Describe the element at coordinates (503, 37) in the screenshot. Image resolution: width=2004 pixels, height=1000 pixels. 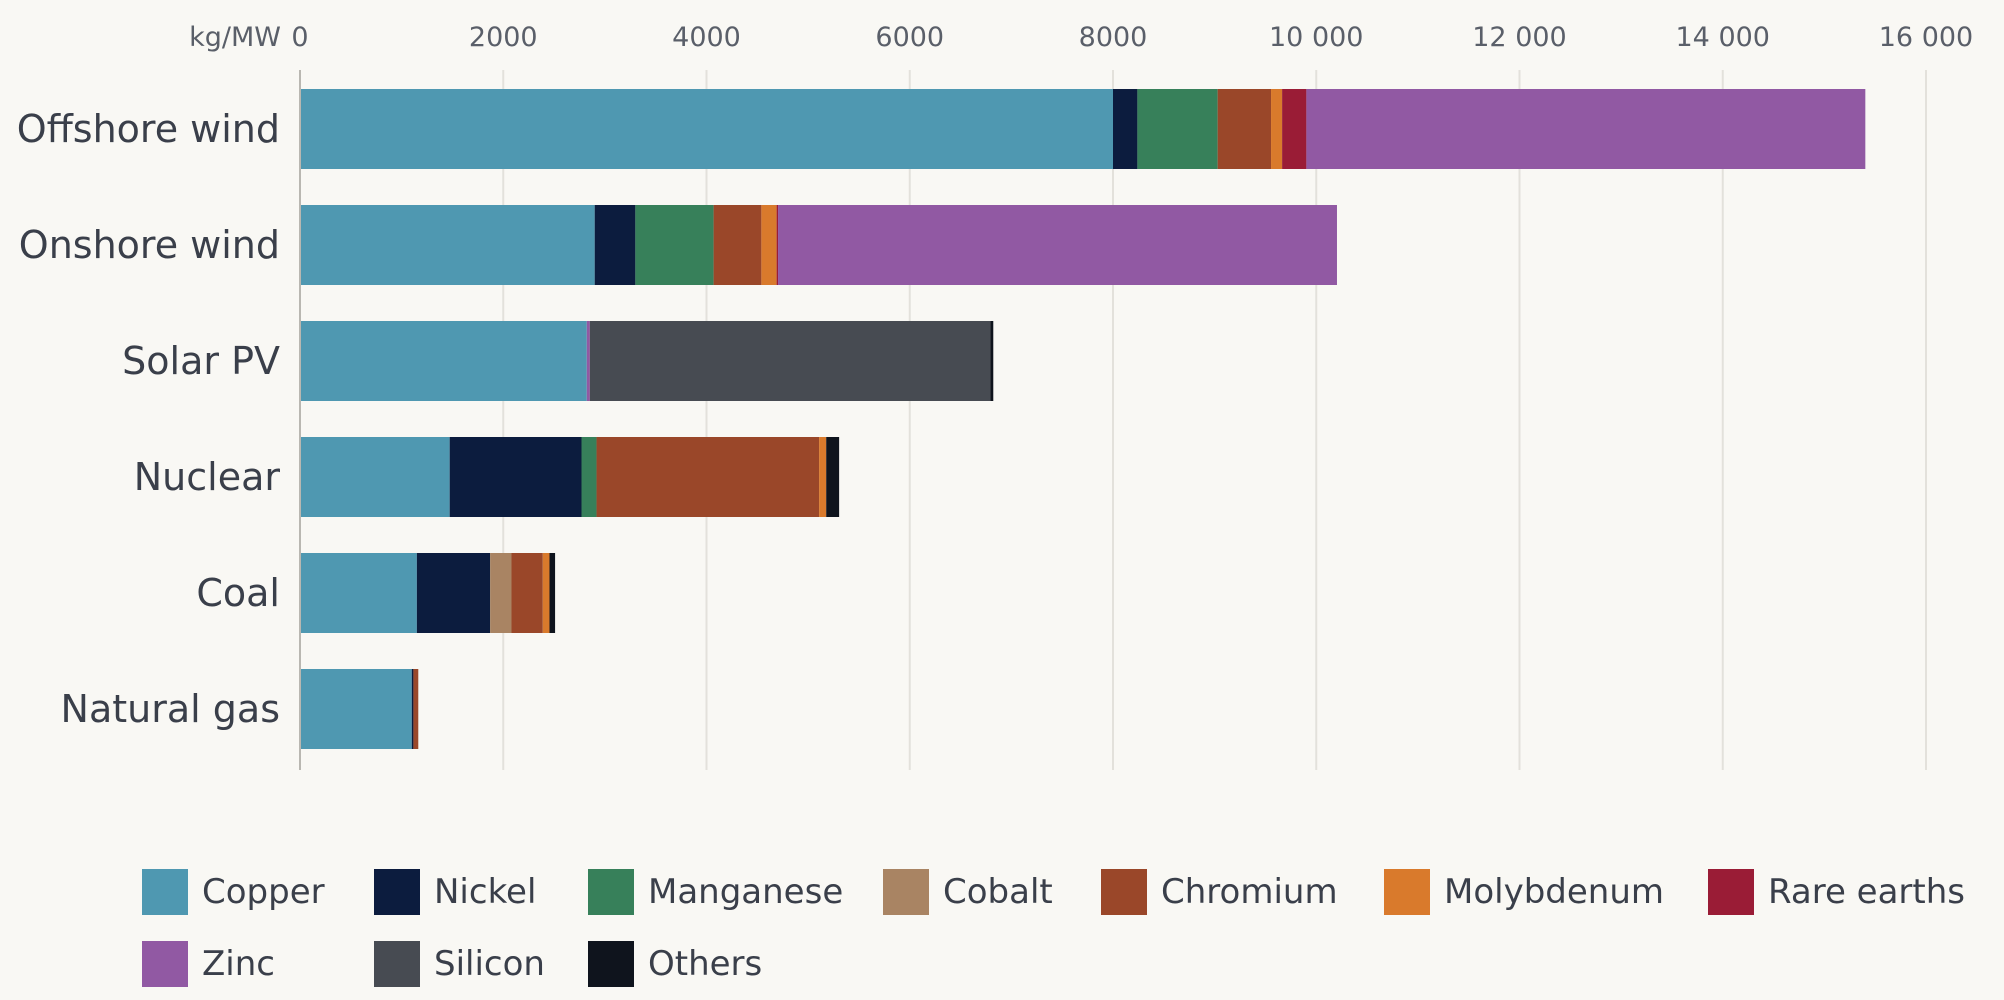
I see `x-tick-label-2000: 2000` at that location.